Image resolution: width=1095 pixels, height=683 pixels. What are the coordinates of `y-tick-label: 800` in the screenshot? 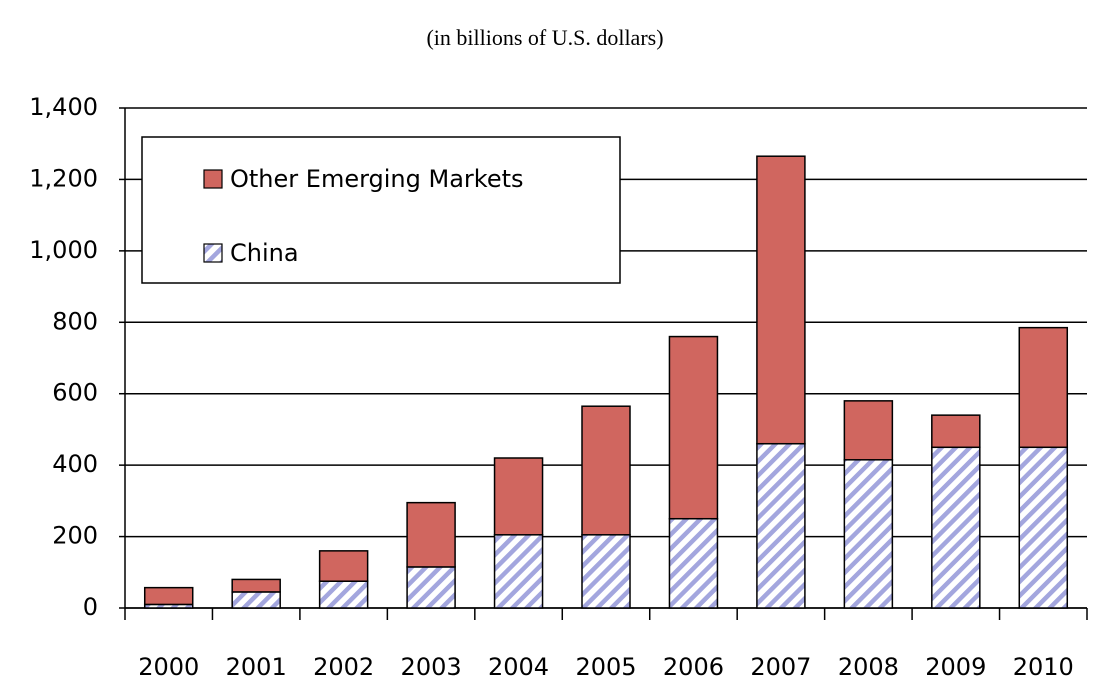 It's located at (75, 321).